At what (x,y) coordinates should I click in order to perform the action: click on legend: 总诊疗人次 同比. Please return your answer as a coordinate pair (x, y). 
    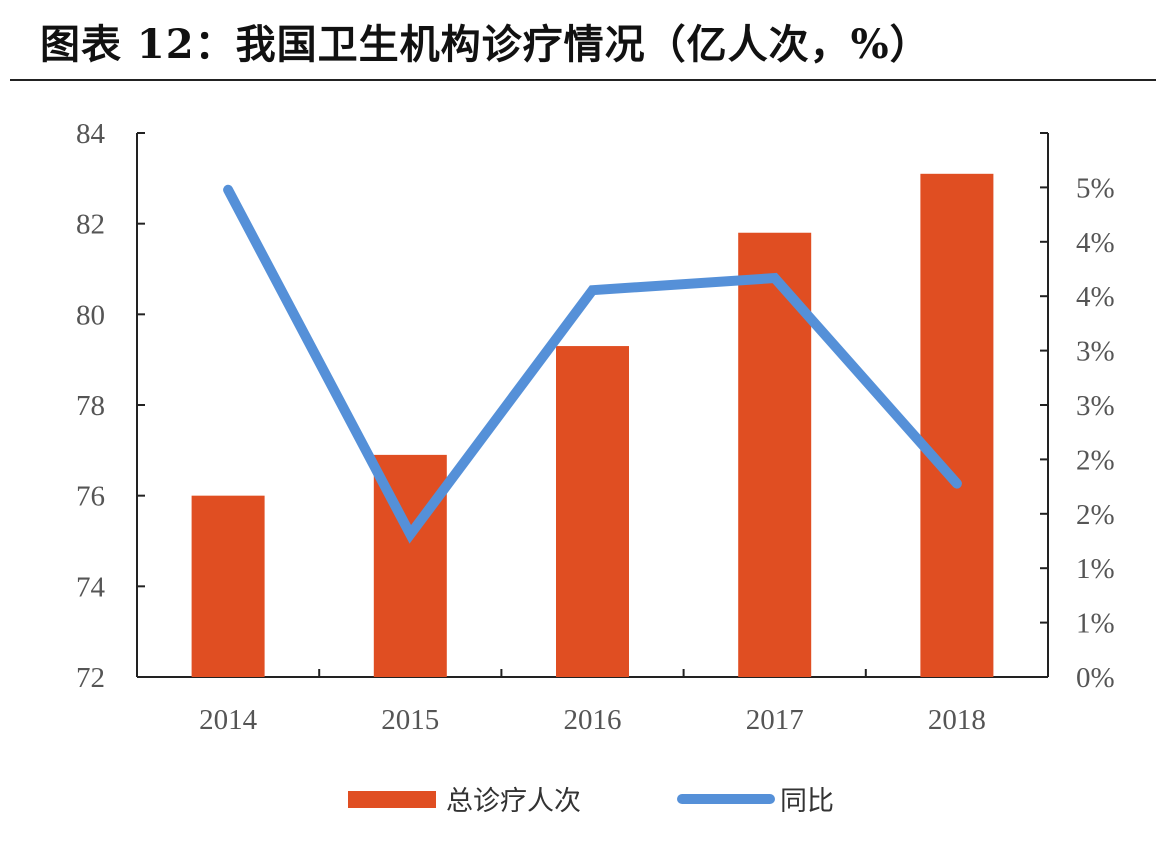
    Looking at the image, I should click on (591, 801).